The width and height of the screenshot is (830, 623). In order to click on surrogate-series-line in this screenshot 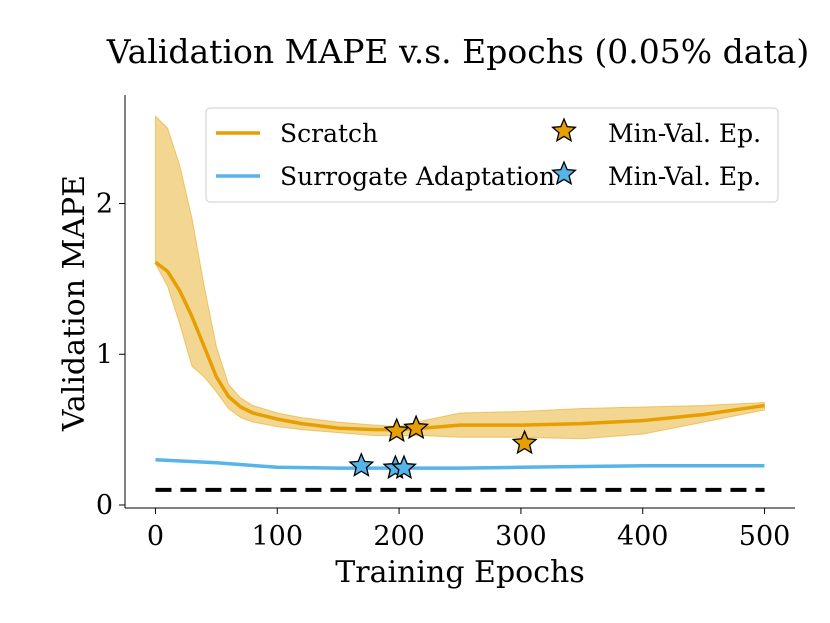, I will do `click(460, 464)`.